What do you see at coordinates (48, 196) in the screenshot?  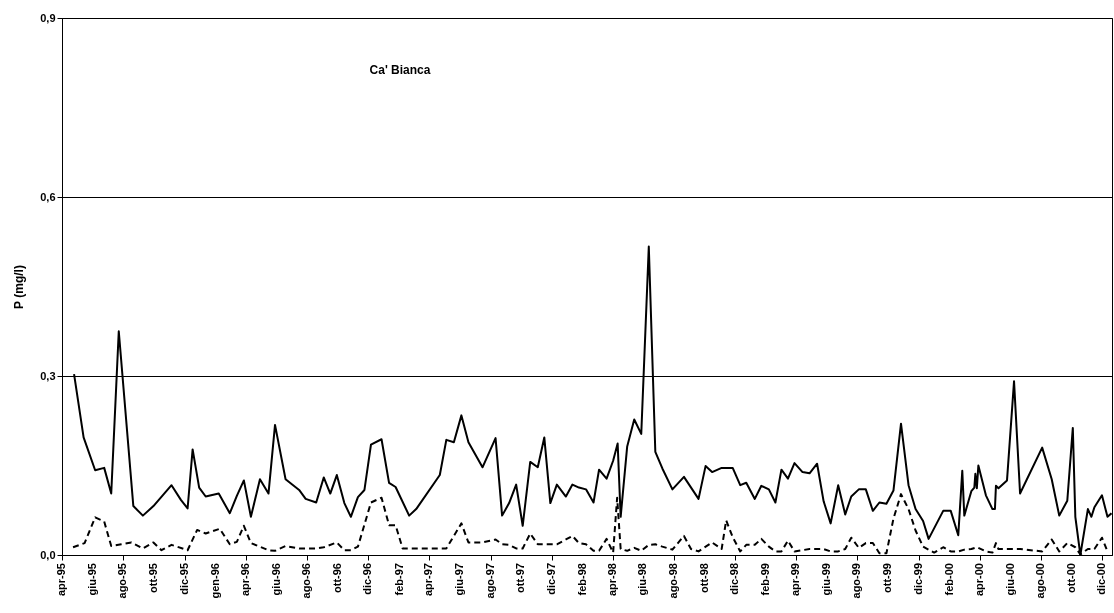 I see `y-tick-label: 0,6` at bounding box center [48, 196].